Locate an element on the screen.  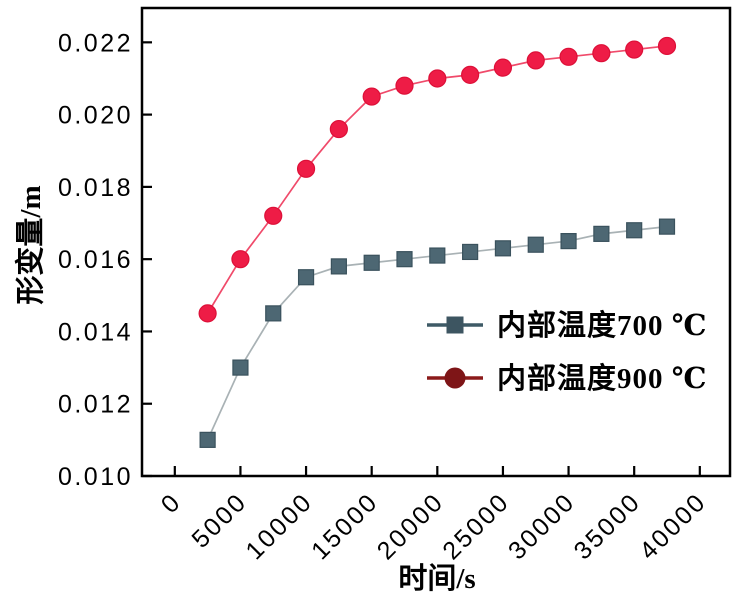
y-tick-label: 0.010 is located at coordinates (95, 477).